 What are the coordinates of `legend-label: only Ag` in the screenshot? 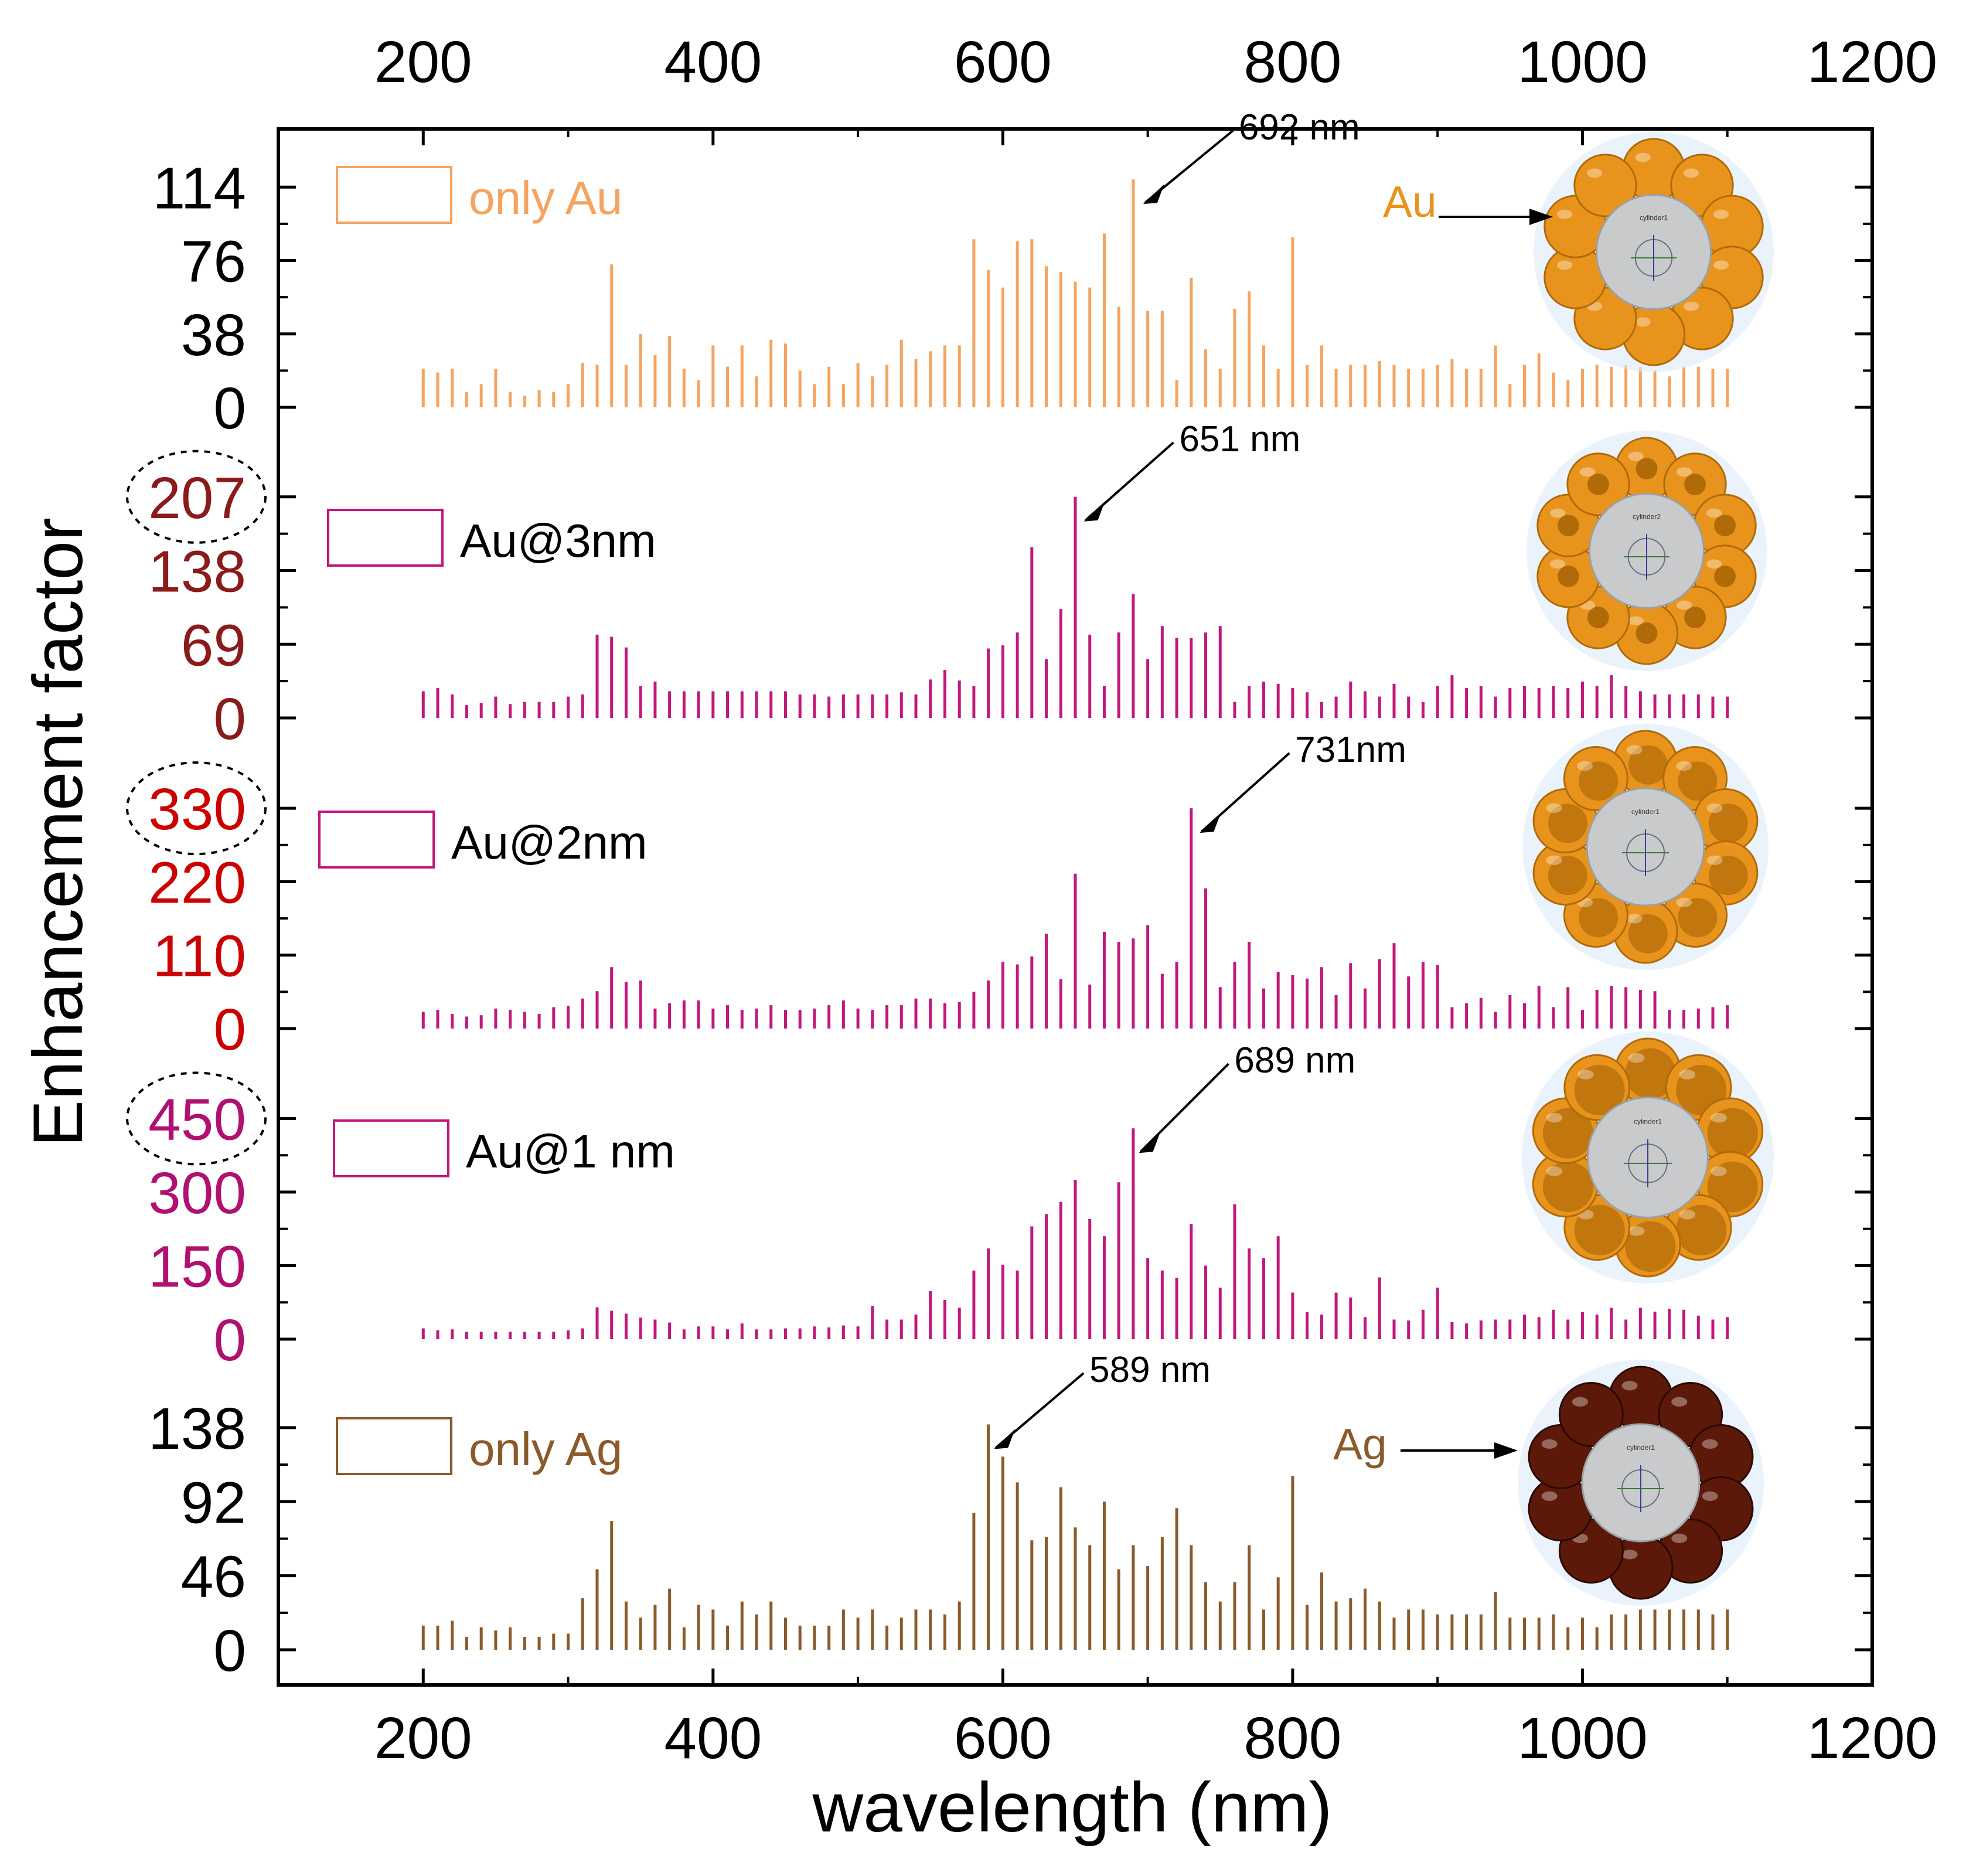 It's located at (545, 1449).